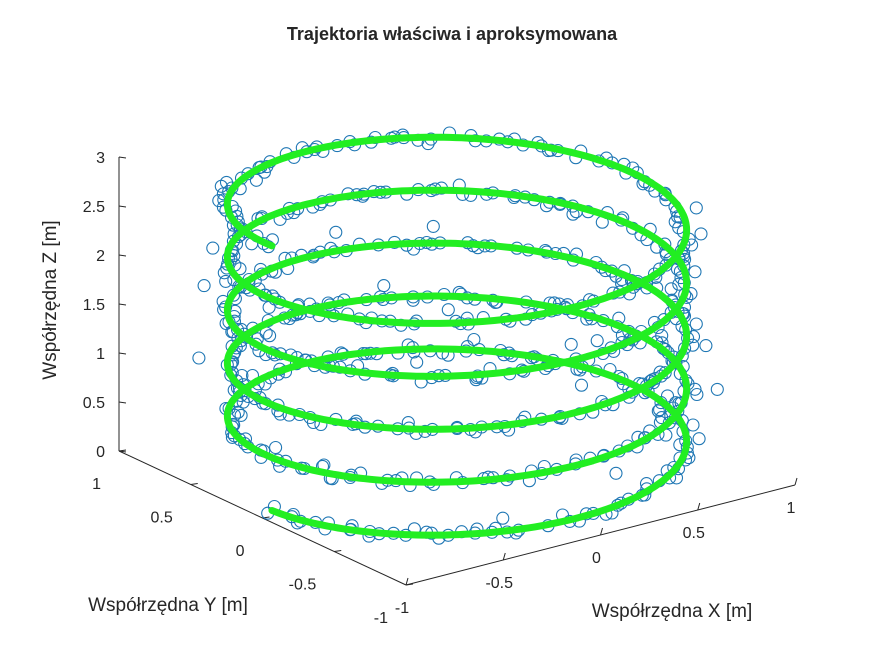 The width and height of the screenshot is (875, 661). I want to click on z-tick-label: 0.5, so click(94, 403).